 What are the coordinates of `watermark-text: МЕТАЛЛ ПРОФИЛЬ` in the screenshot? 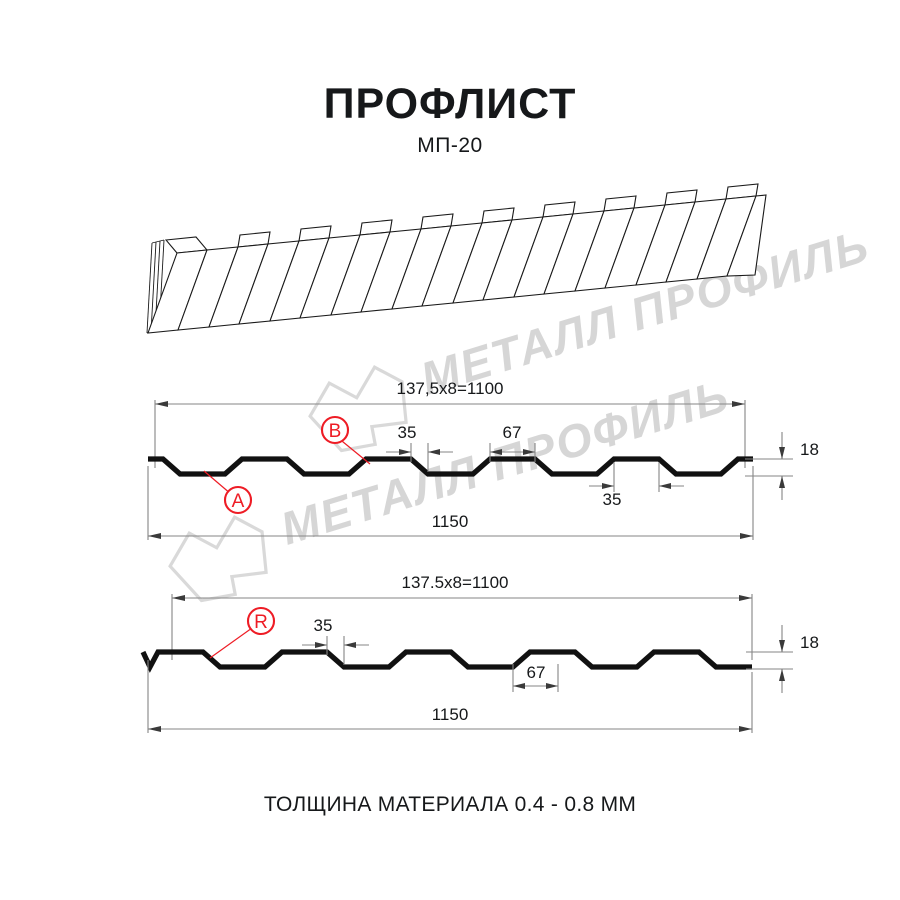 It's located at (505, 462).